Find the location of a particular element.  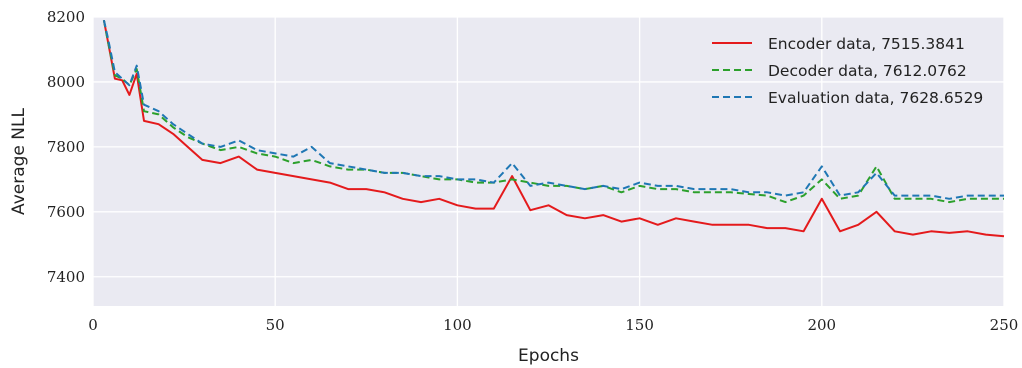

y-tick-label: 7800 is located at coordinates (66, 147).